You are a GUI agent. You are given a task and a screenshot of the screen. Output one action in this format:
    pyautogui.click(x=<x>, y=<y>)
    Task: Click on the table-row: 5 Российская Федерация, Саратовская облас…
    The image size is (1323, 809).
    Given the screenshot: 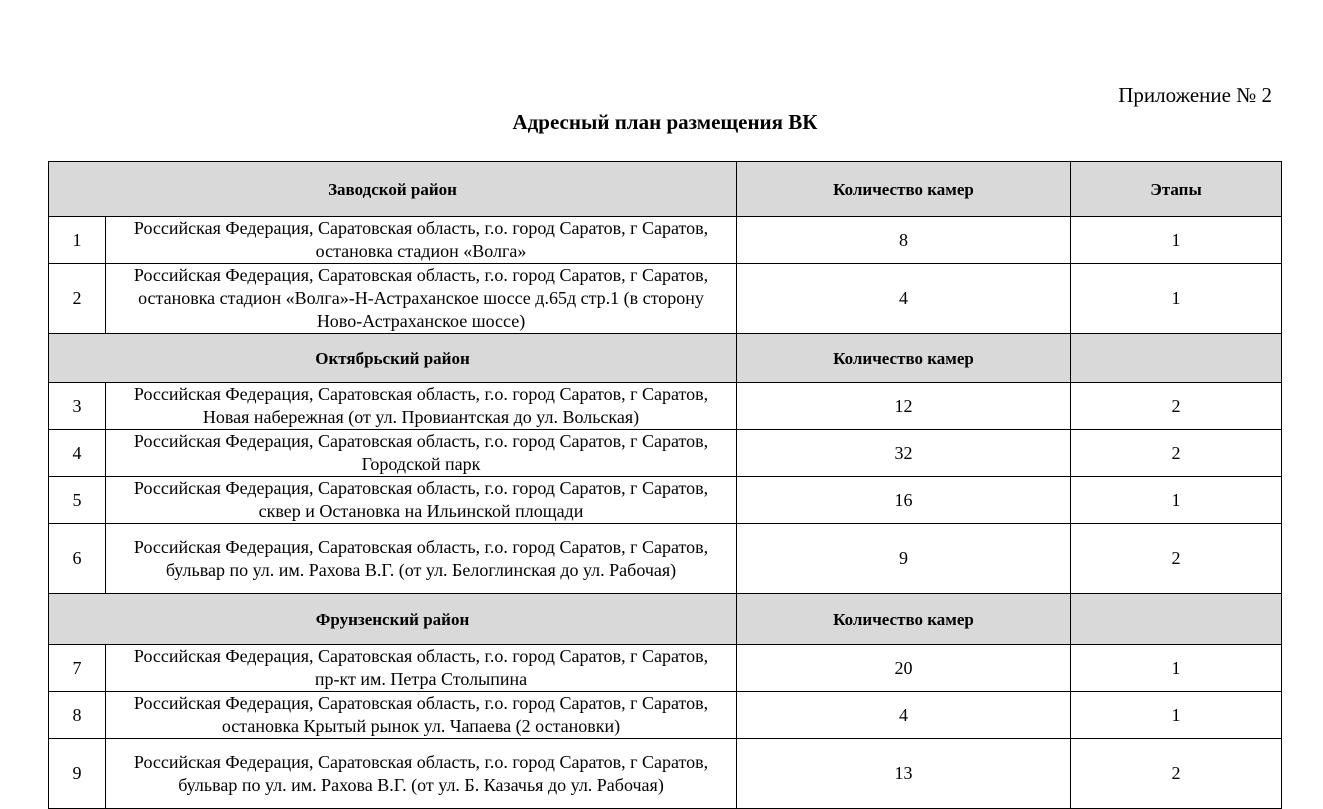 What is the action you would take?
    pyautogui.click(x=665, y=500)
    